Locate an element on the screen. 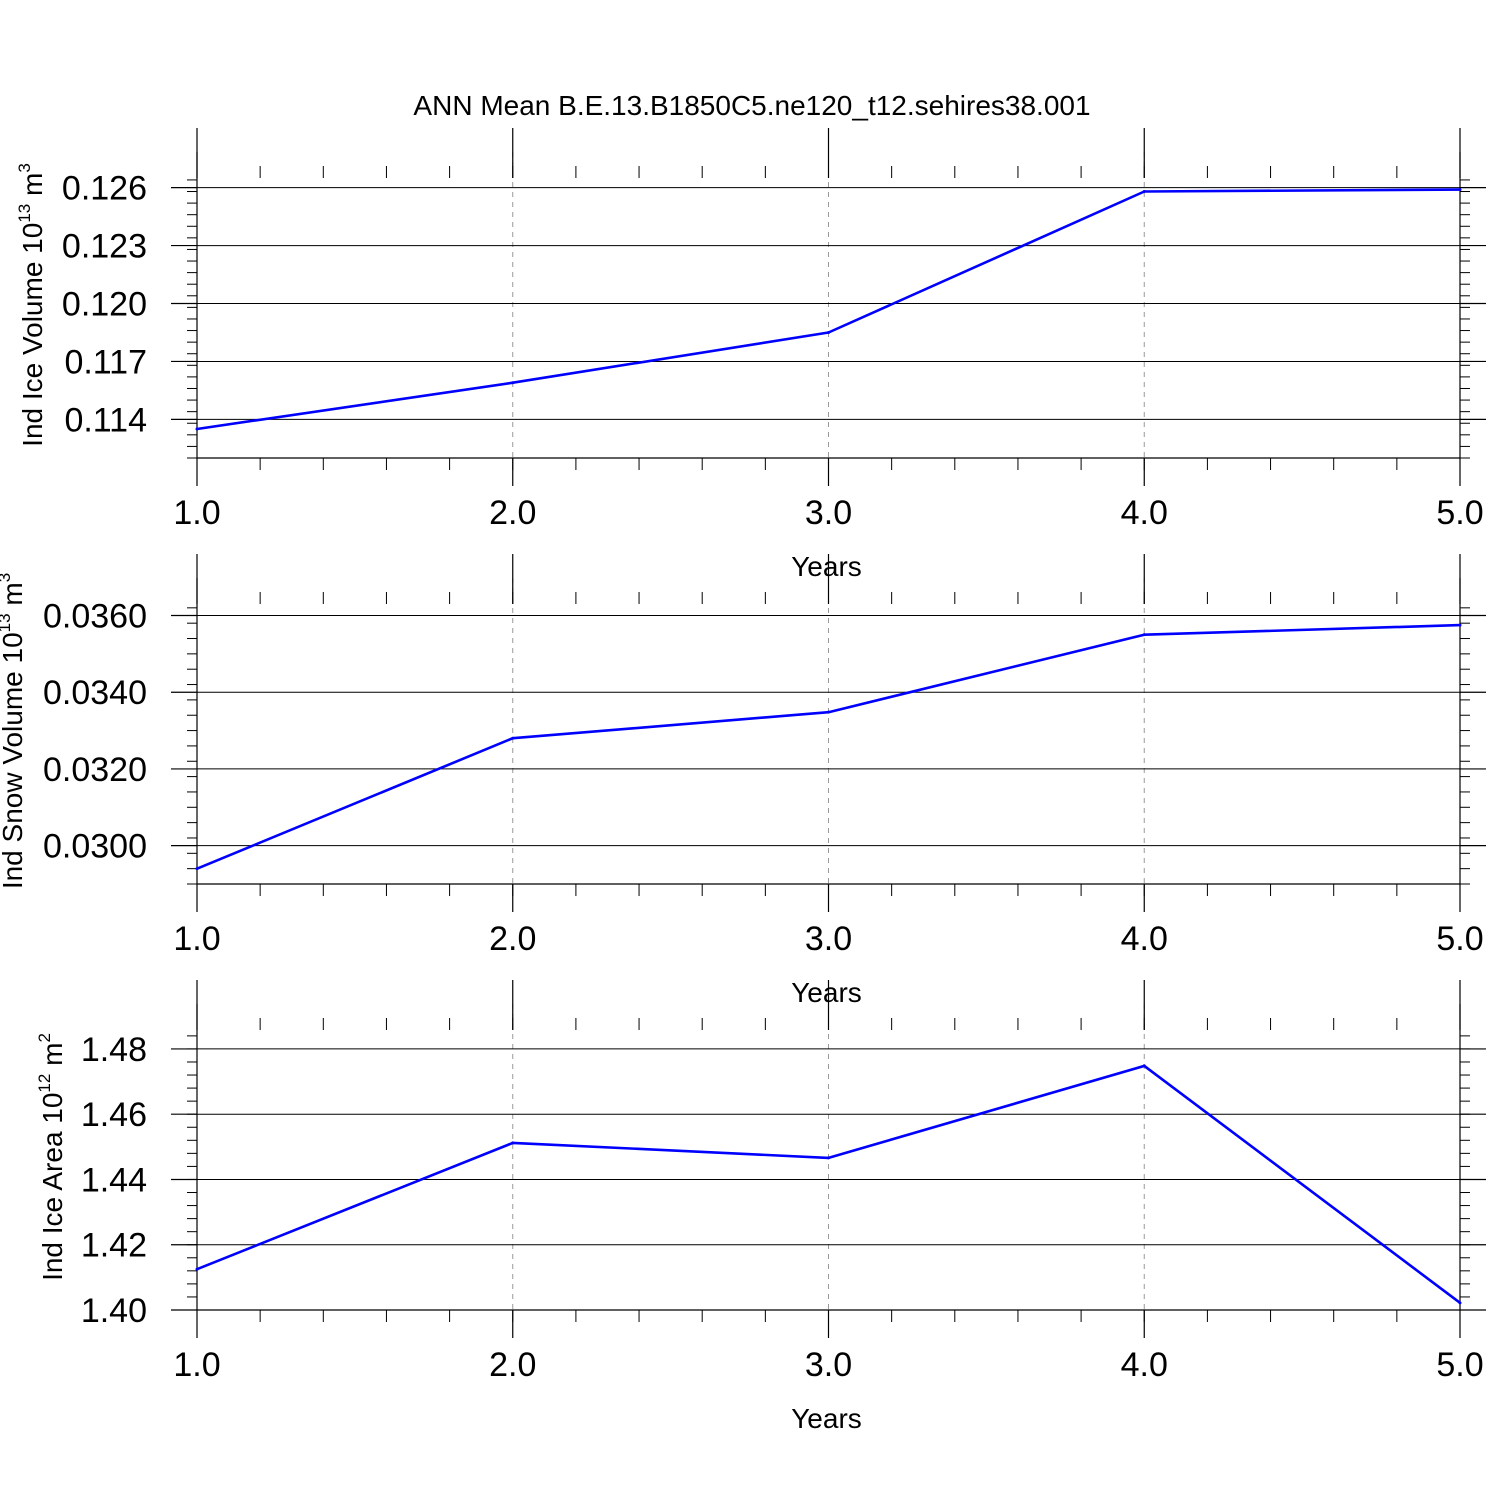 The width and height of the screenshot is (1500, 1505). y-axis-title-text: Ind Ice Area 10 is located at coordinates (52, 1187).